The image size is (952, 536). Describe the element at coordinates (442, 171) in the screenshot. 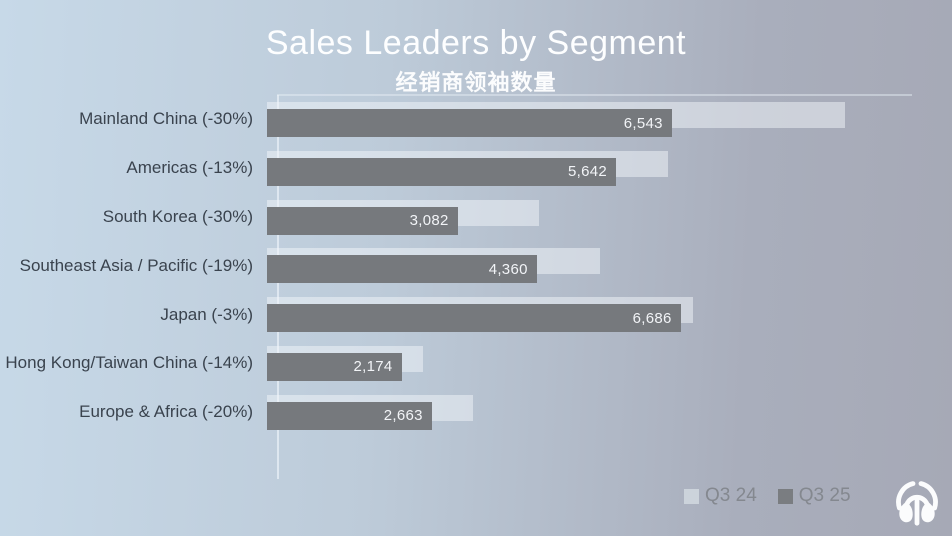

I see `bar-q3-25: 5,642` at that location.